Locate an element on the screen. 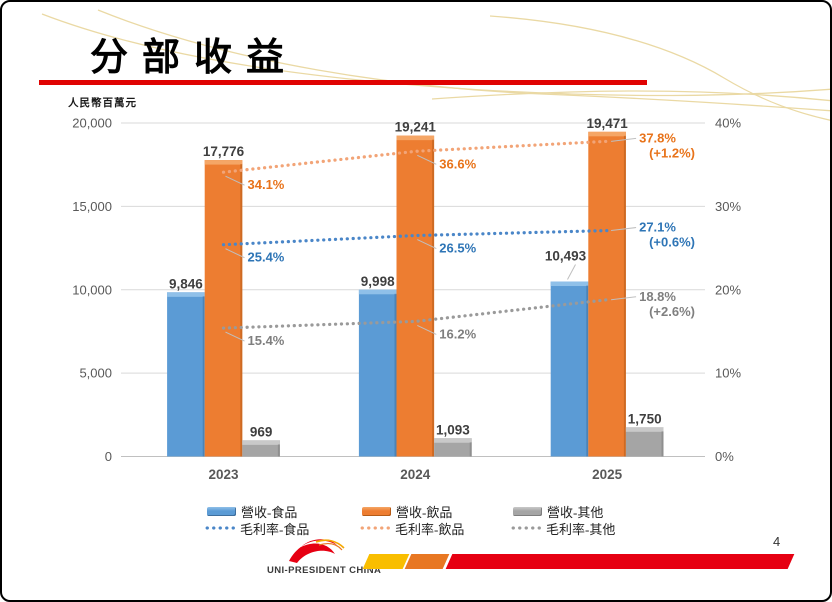 The width and height of the screenshot is (832, 602). legend-item-revenue-other: 營收-其他 is located at coordinates (558, 511).